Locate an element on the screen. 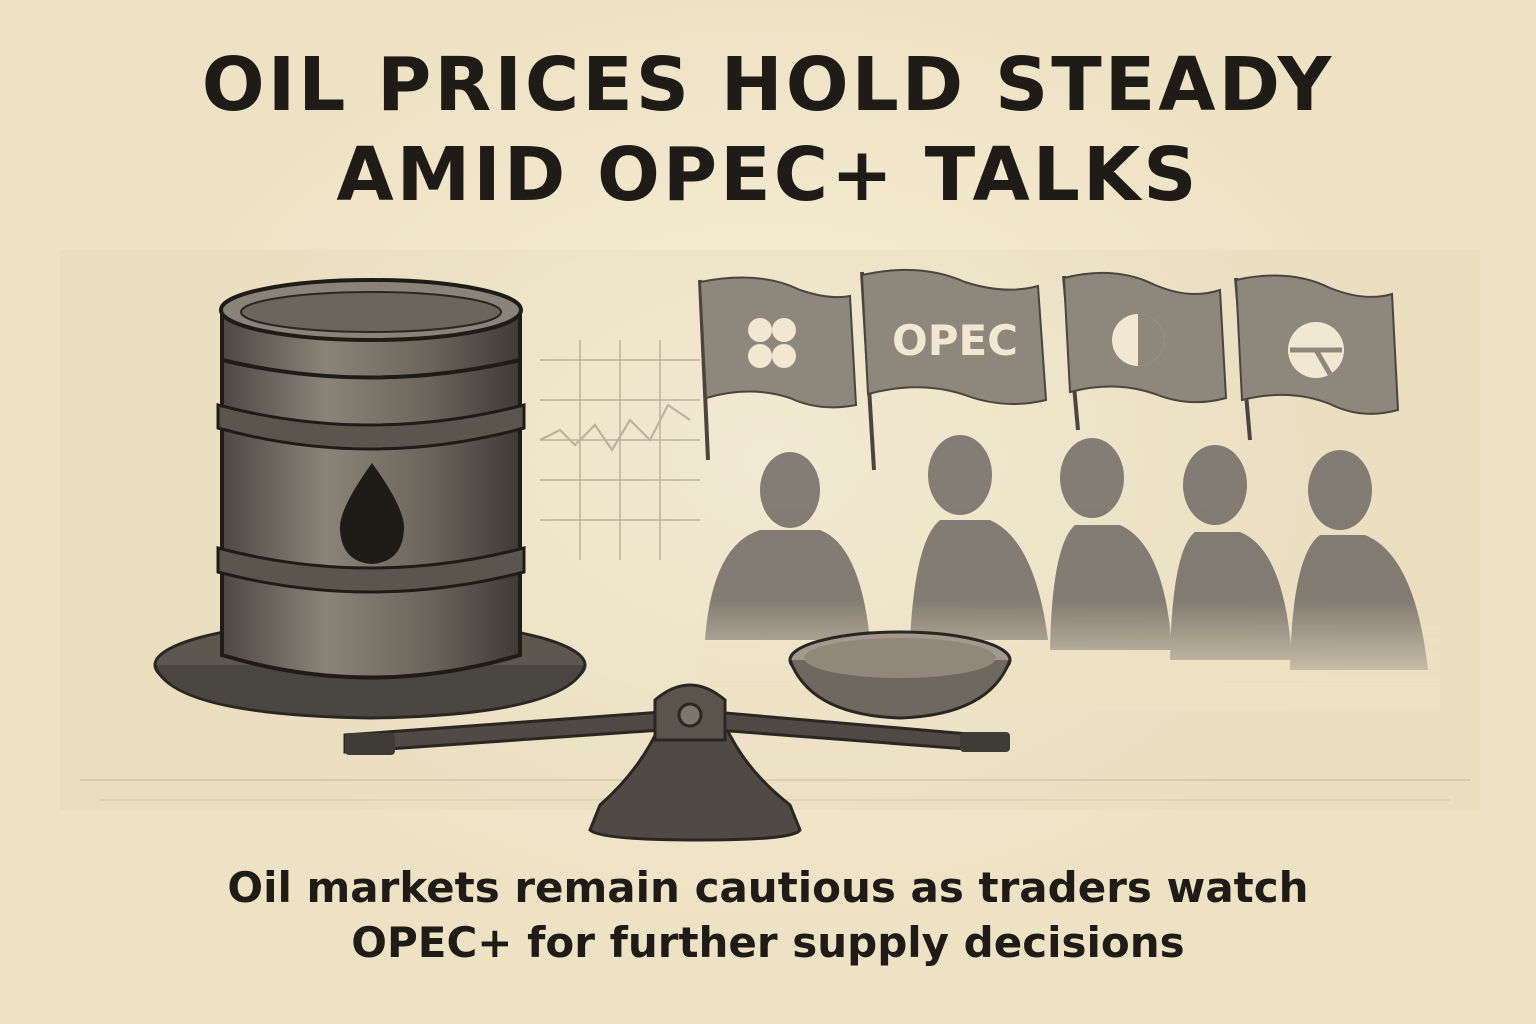  balance-scale-icon is located at coordinates (582, 730).